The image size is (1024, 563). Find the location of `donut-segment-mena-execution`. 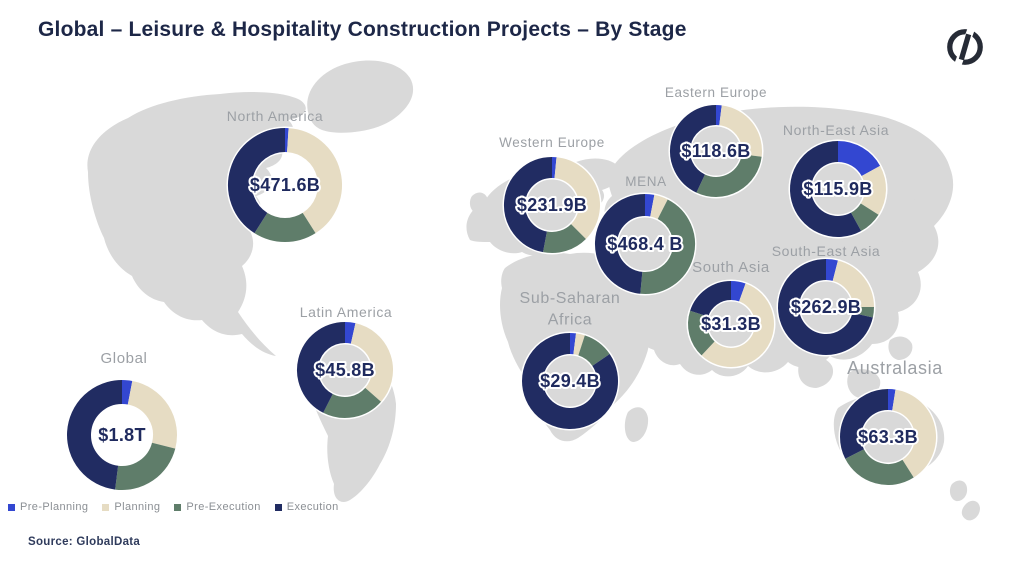

donut-segment-mena-execution is located at coordinates (620, 244).